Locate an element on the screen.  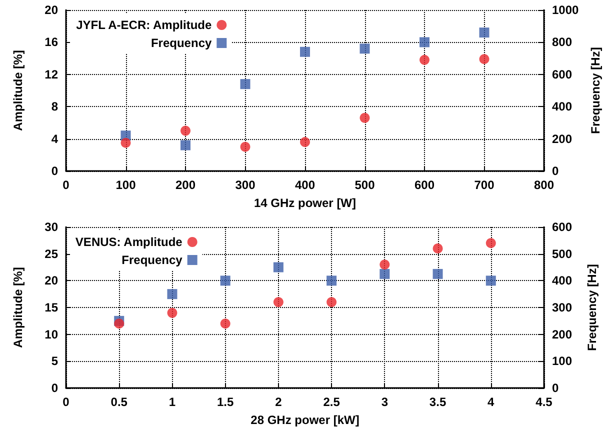
y-tick-label: 16 is located at coordinates (51, 42).